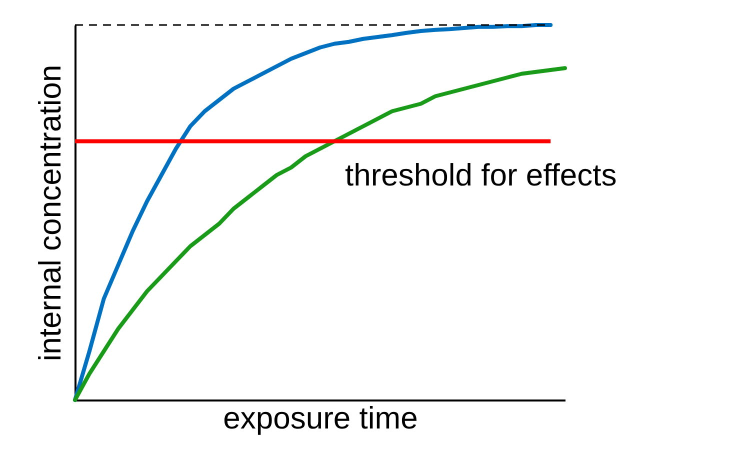 This screenshot has width=729, height=450. What do you see at coordinates (320, 418) in the screenshot?
I see `x-axis-title: exposure time` at bounding box center [320, 418].